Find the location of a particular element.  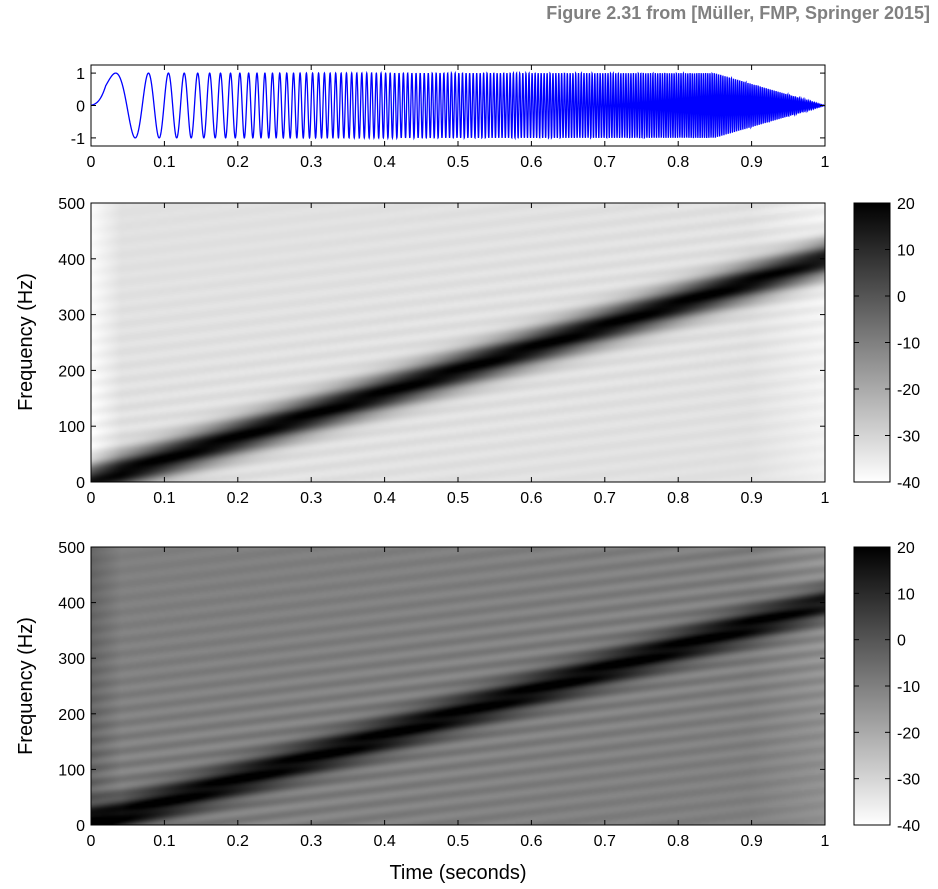

colorbar-1-axis: 20 10 0 -10 -20 -30 -40 is located at coordinates (887, 344).